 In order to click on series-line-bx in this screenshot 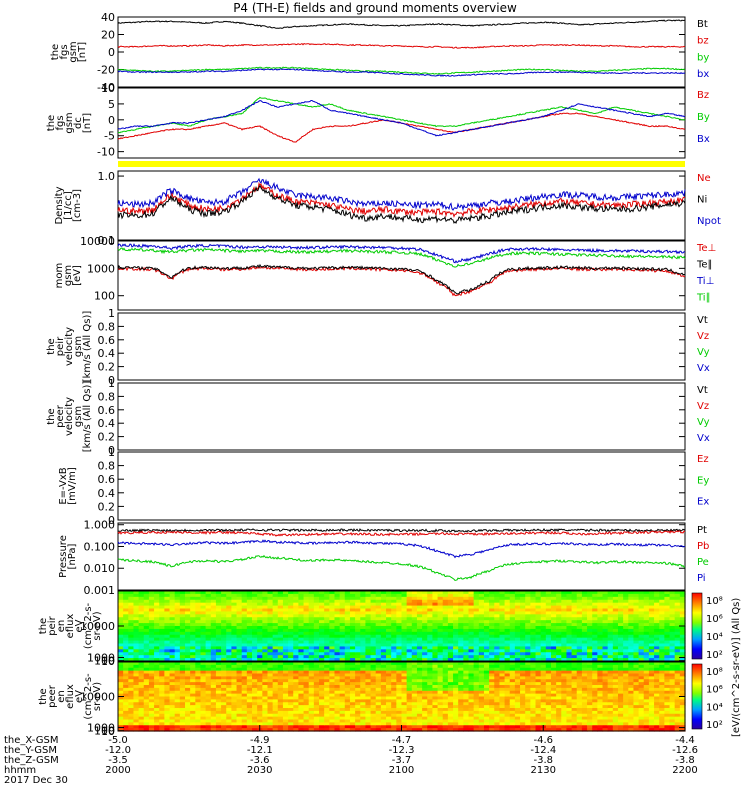, I will do `click(401, 72)`.